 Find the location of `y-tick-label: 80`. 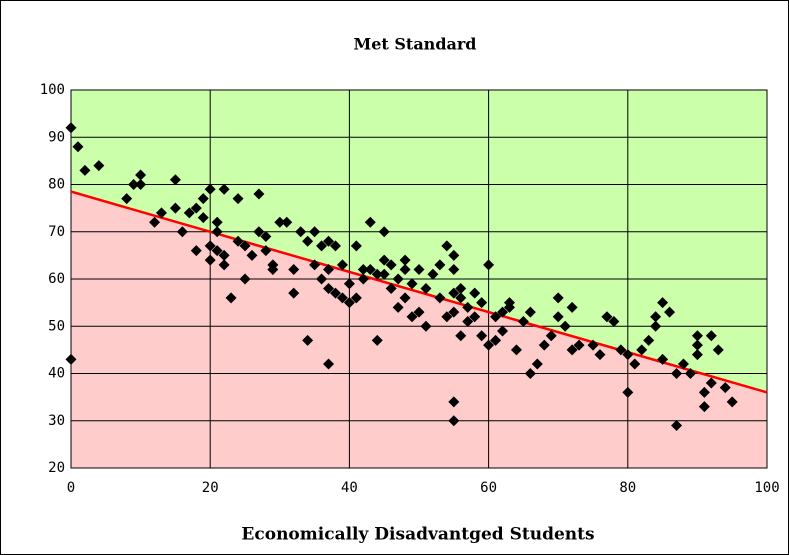

y-tick-label: 80 is located at coordinates (56, 185).